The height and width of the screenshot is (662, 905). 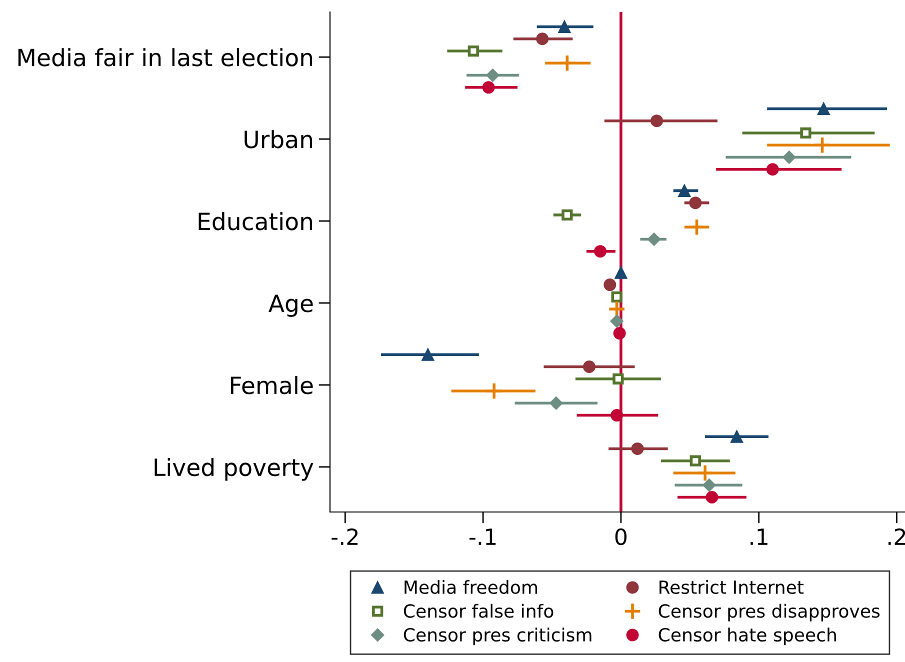 I want to click on y-tick-label: Lived poverty, so click(x=234, y=469).